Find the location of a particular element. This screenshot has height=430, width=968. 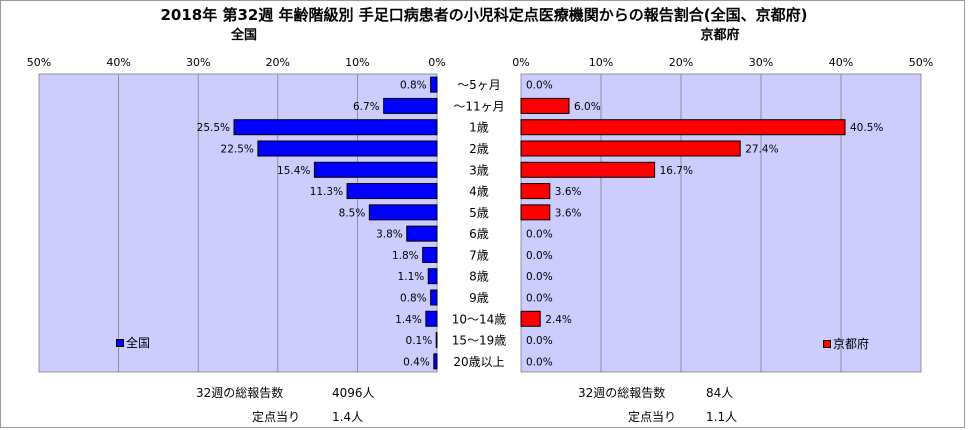

kyoto-x-tick-labels: 0% 10% 20% 30% 40% 50% is located at coordinates (722, 62).